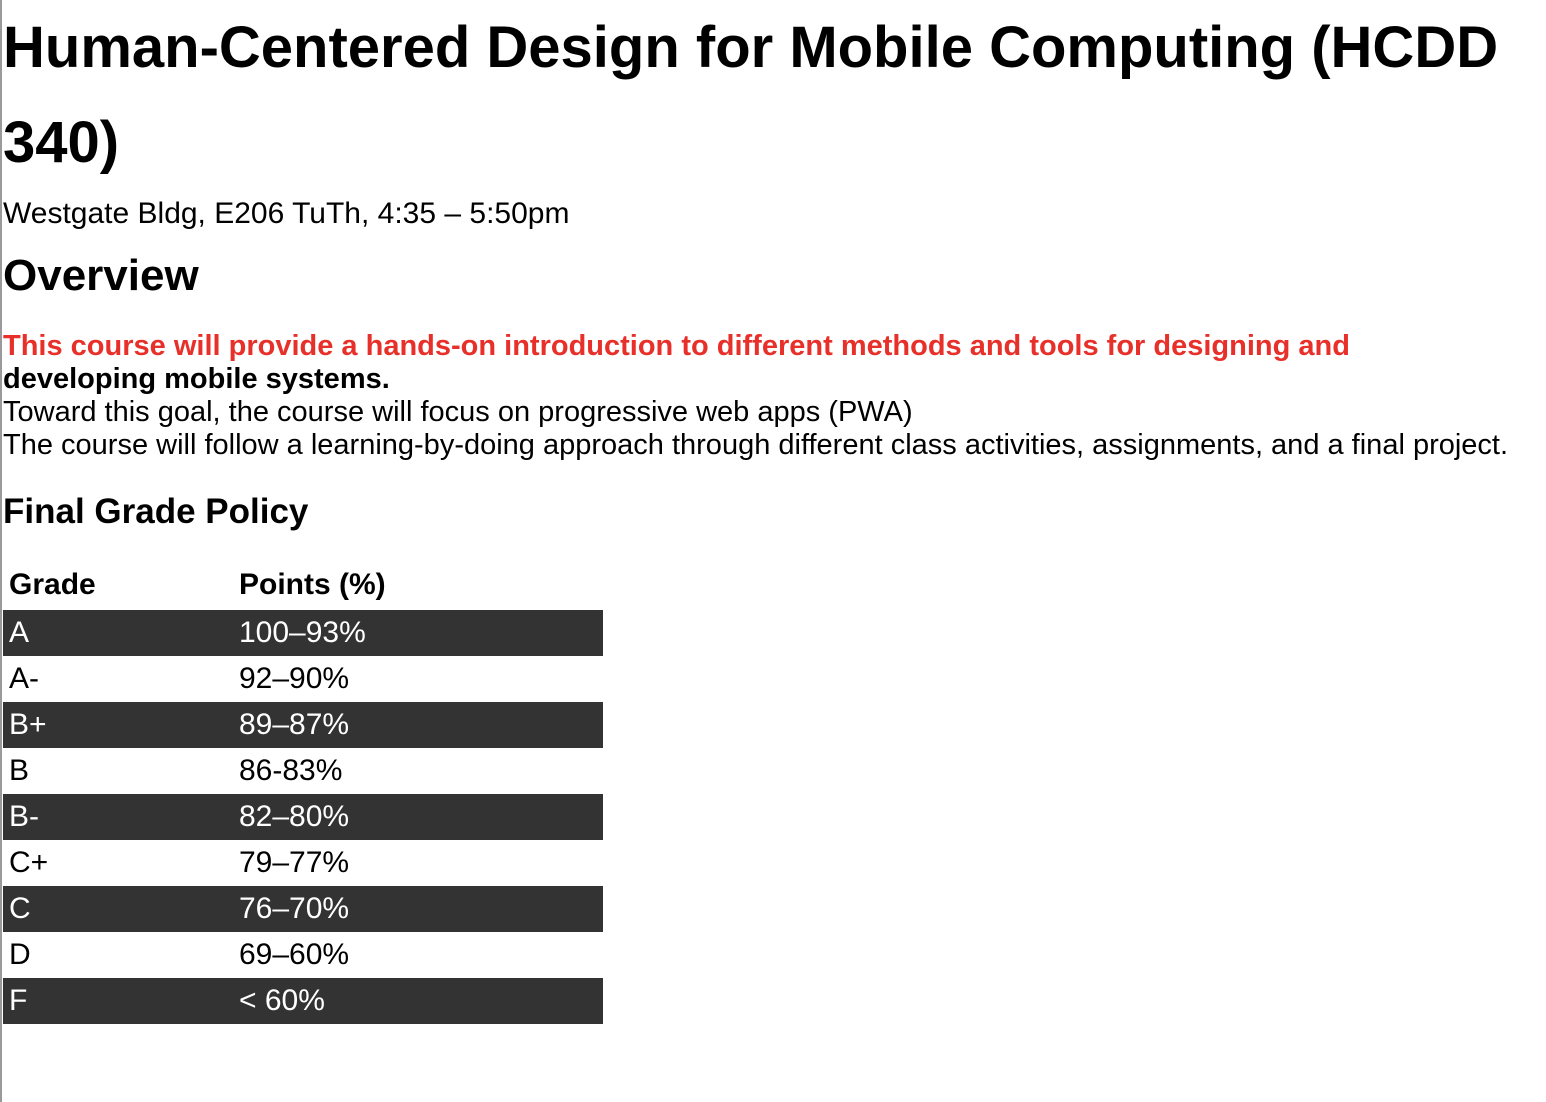  What do you see at coordinates (418, 633) in the screenshot?
I see `points-cell: 100–93%` at bounding box center [418, 633].